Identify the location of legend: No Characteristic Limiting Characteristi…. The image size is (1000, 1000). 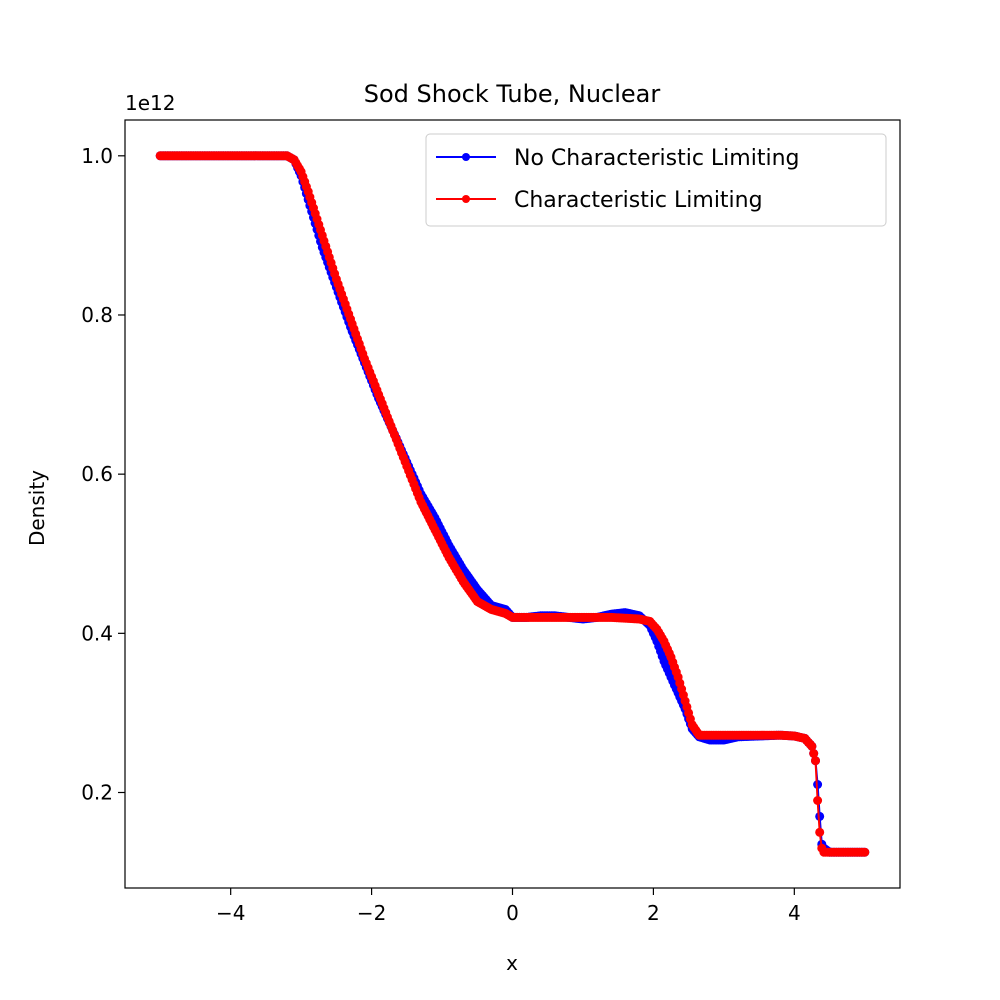
(656, 180).